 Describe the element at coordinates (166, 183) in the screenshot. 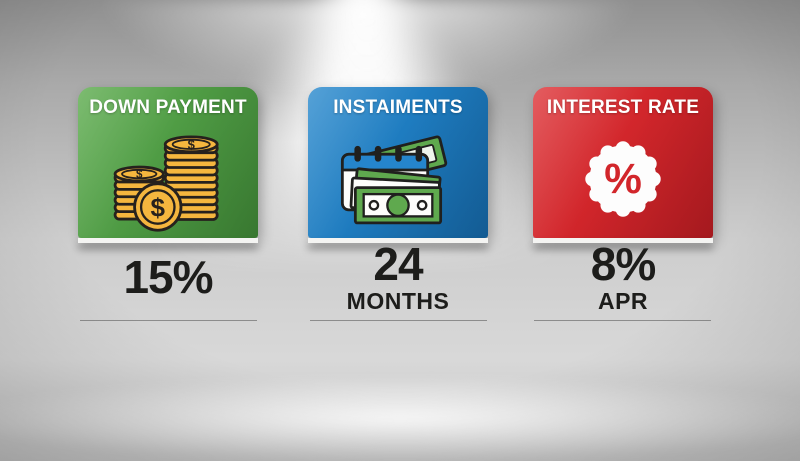

I see `coins-stack-icon: $ $ $` at that location.